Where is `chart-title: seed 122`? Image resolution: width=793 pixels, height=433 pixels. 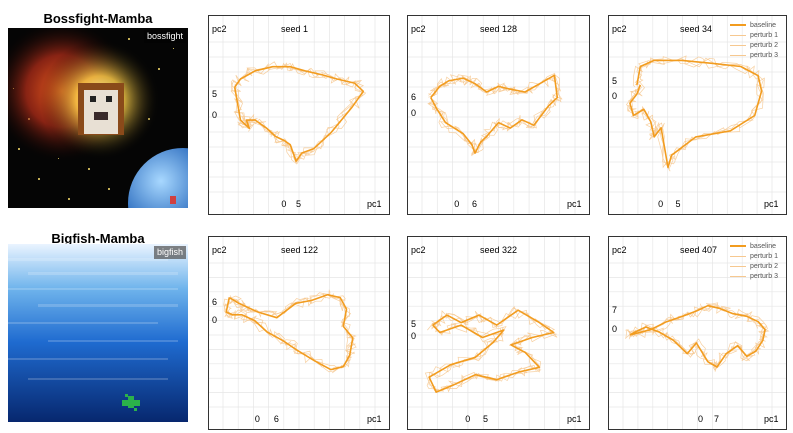 chart-title: seed 122 is located at coordinates (300, 250).